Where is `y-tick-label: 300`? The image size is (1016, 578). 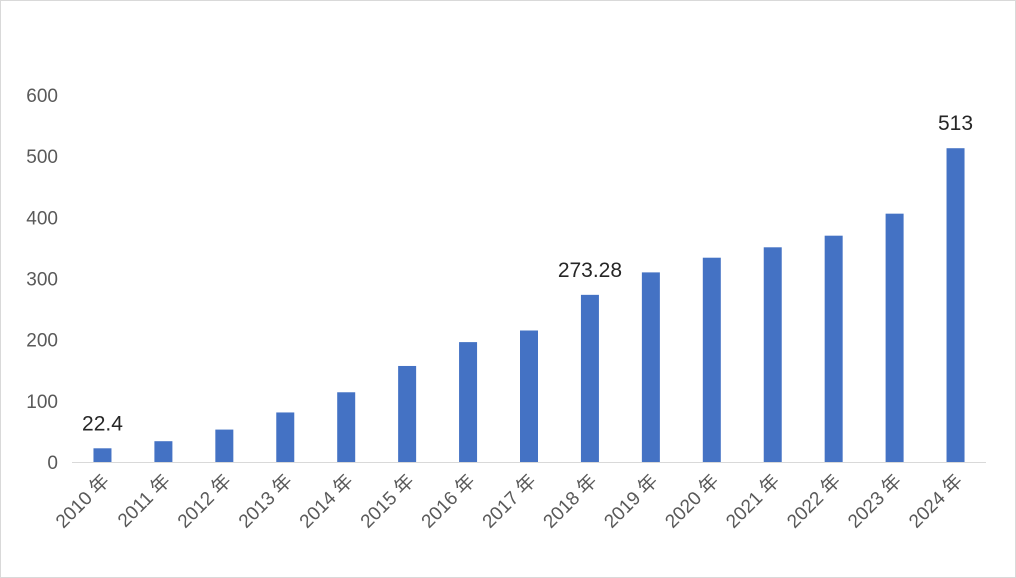 y-tick-label: 300 is located at coordinates (42, 280).